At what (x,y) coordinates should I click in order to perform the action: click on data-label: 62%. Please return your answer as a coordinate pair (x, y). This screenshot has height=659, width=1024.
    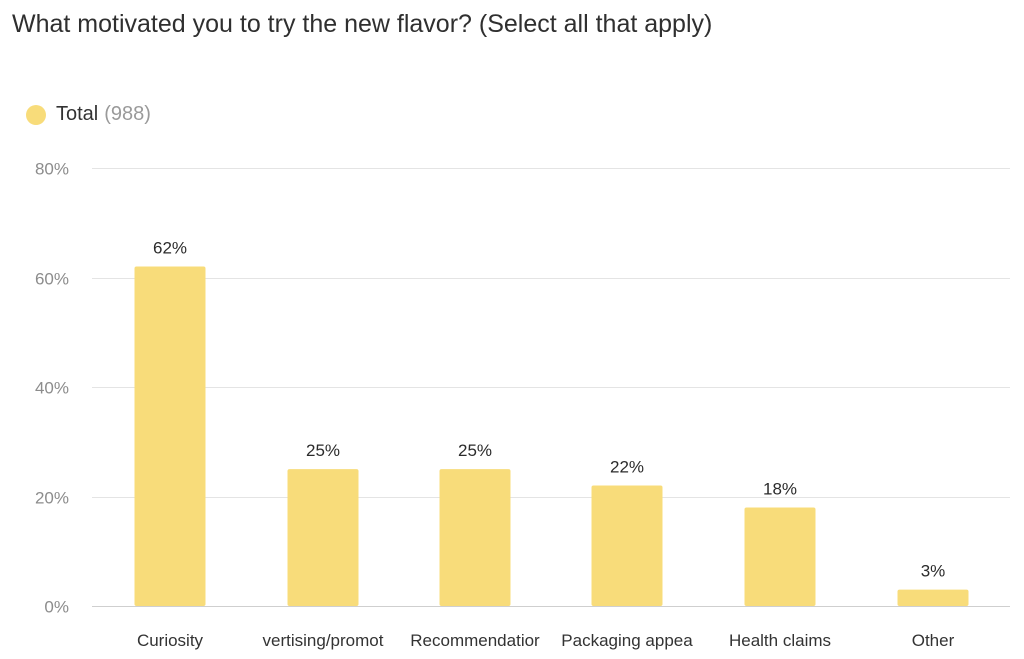
    Looking at the image, I should click on (170, 248).